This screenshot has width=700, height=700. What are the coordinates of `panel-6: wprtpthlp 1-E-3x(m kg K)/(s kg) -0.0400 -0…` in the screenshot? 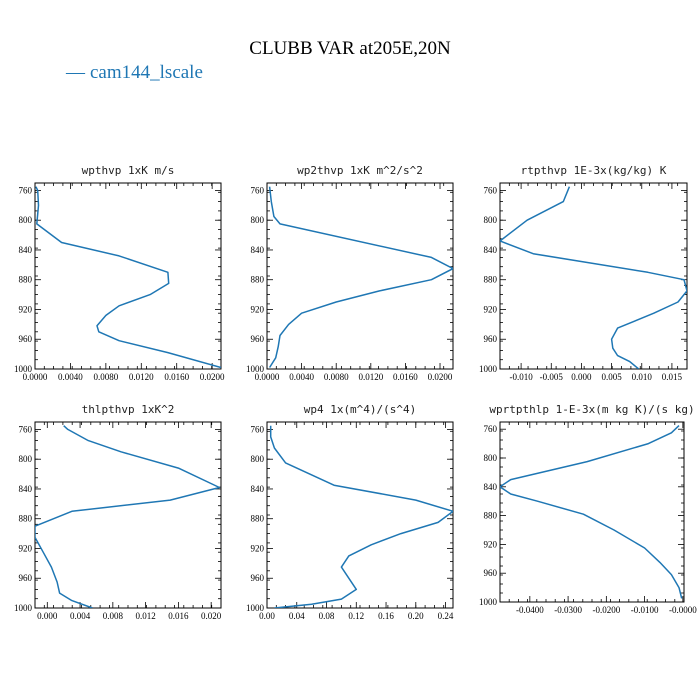 It's located at (588, 509).